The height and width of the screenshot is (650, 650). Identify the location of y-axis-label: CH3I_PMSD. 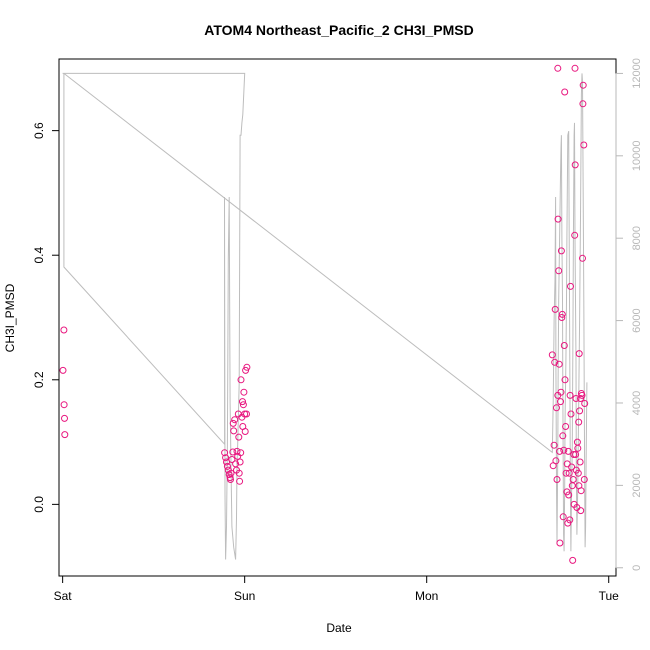
(10, 317).